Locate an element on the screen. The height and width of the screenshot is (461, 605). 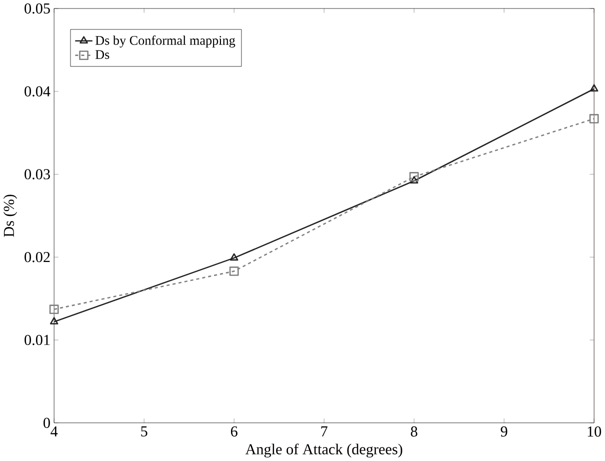
legend-label: Ds by Conformal mapping is located at coordinates (165, 42).